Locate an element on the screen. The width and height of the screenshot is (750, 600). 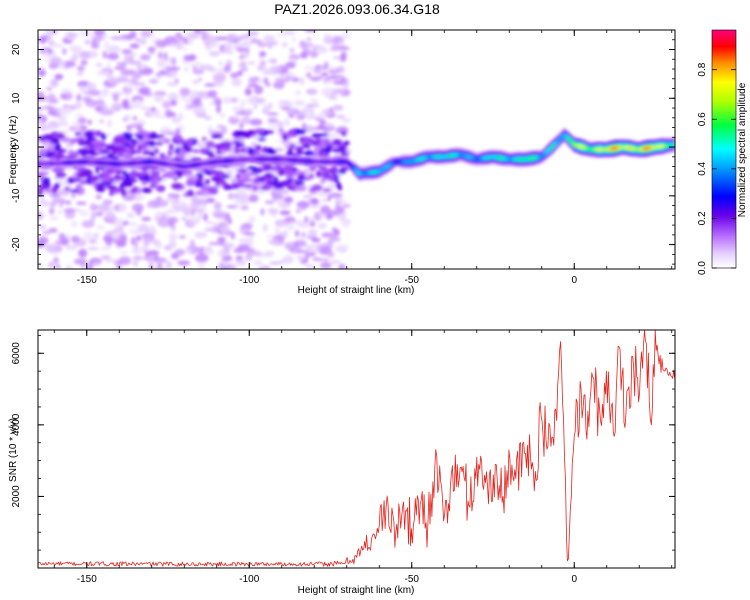
x-tick-label: -100 is located at coordinates (249, 280).